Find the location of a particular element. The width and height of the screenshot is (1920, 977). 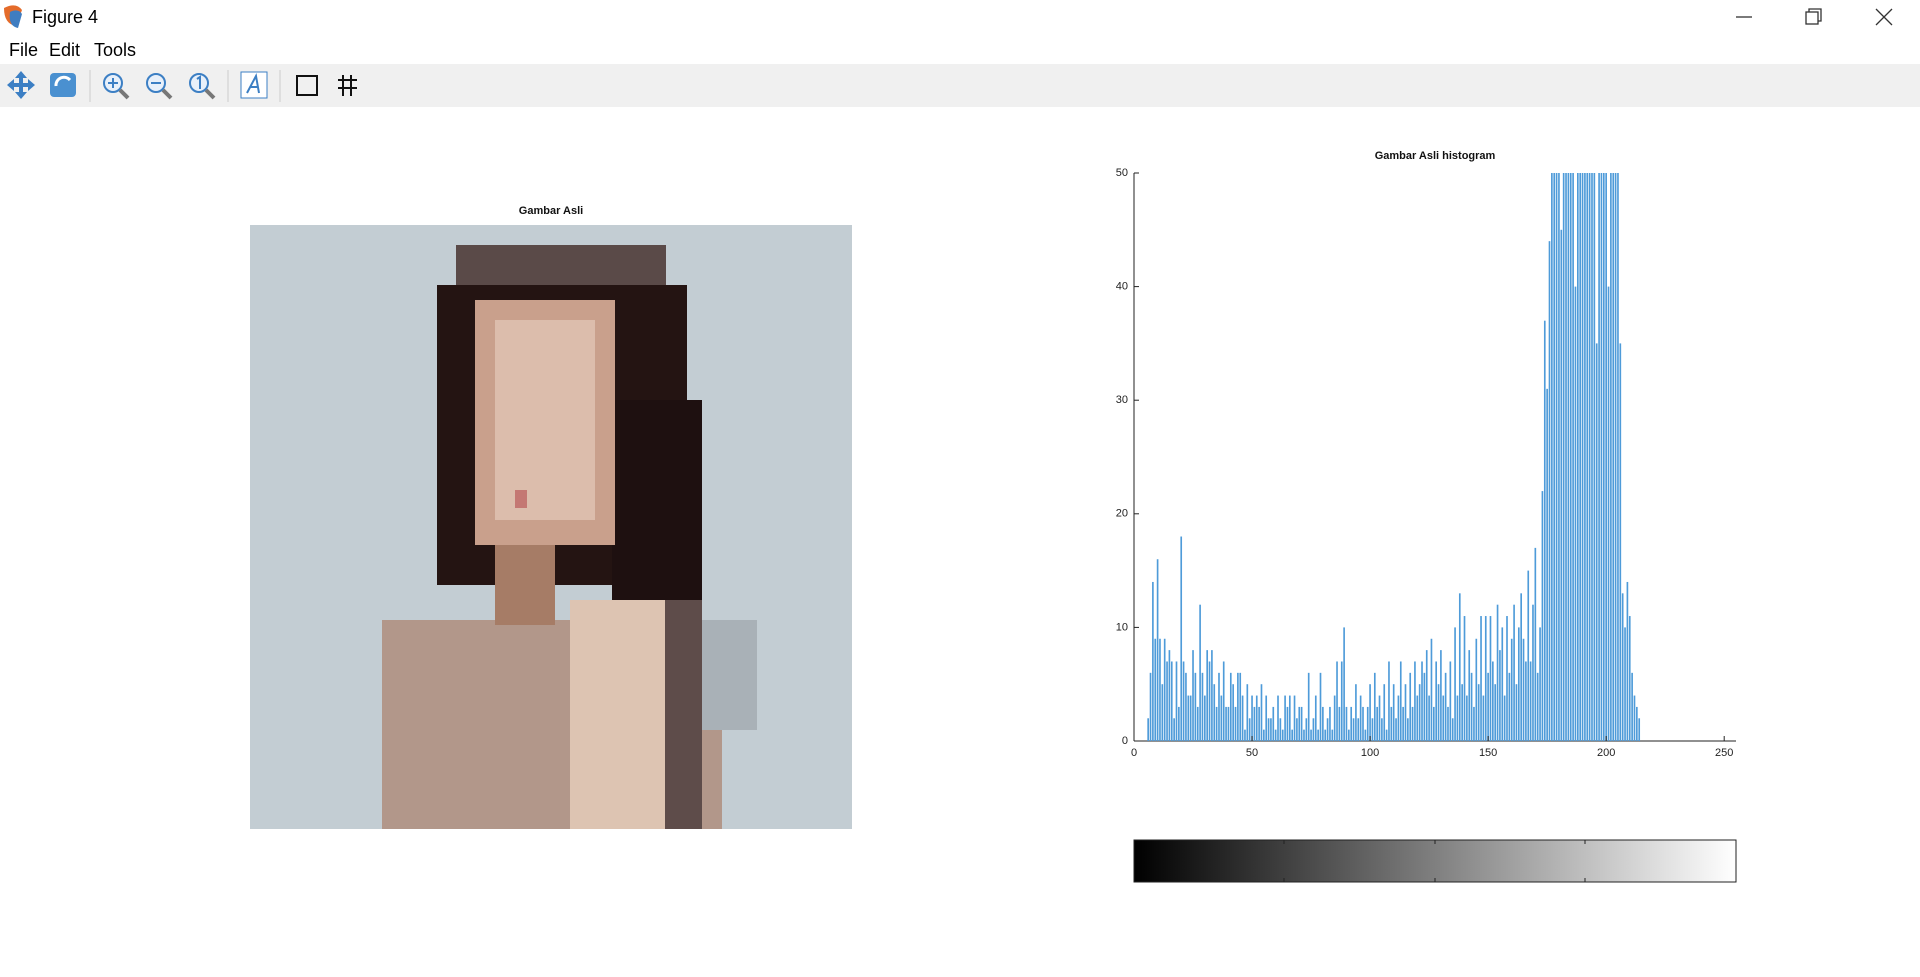

menu-item: File is located at coordinates (23, 50).